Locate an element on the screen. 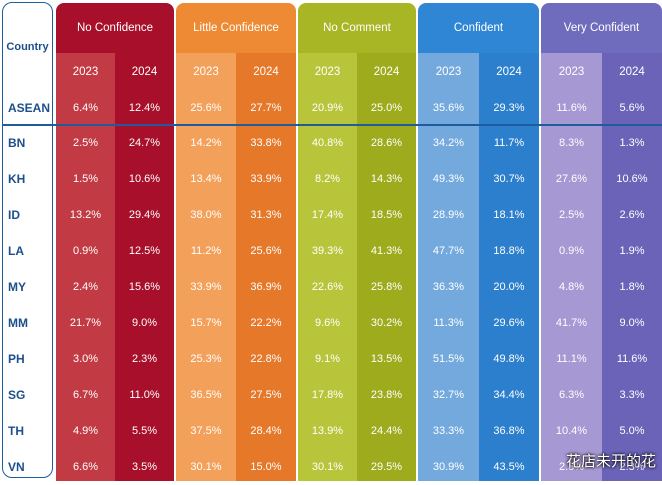  data-cell: 43.5% is located at coordinates (509, 467).